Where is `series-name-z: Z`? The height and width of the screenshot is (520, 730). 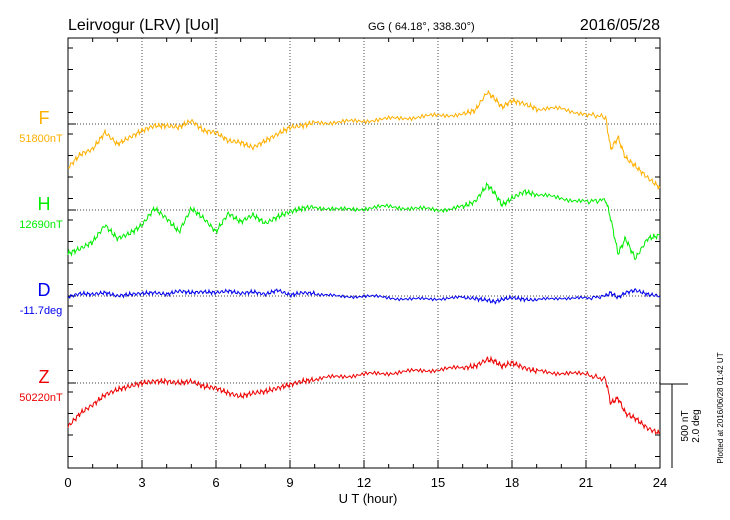 series-name-z: Z is located at coordinates (44, 377).